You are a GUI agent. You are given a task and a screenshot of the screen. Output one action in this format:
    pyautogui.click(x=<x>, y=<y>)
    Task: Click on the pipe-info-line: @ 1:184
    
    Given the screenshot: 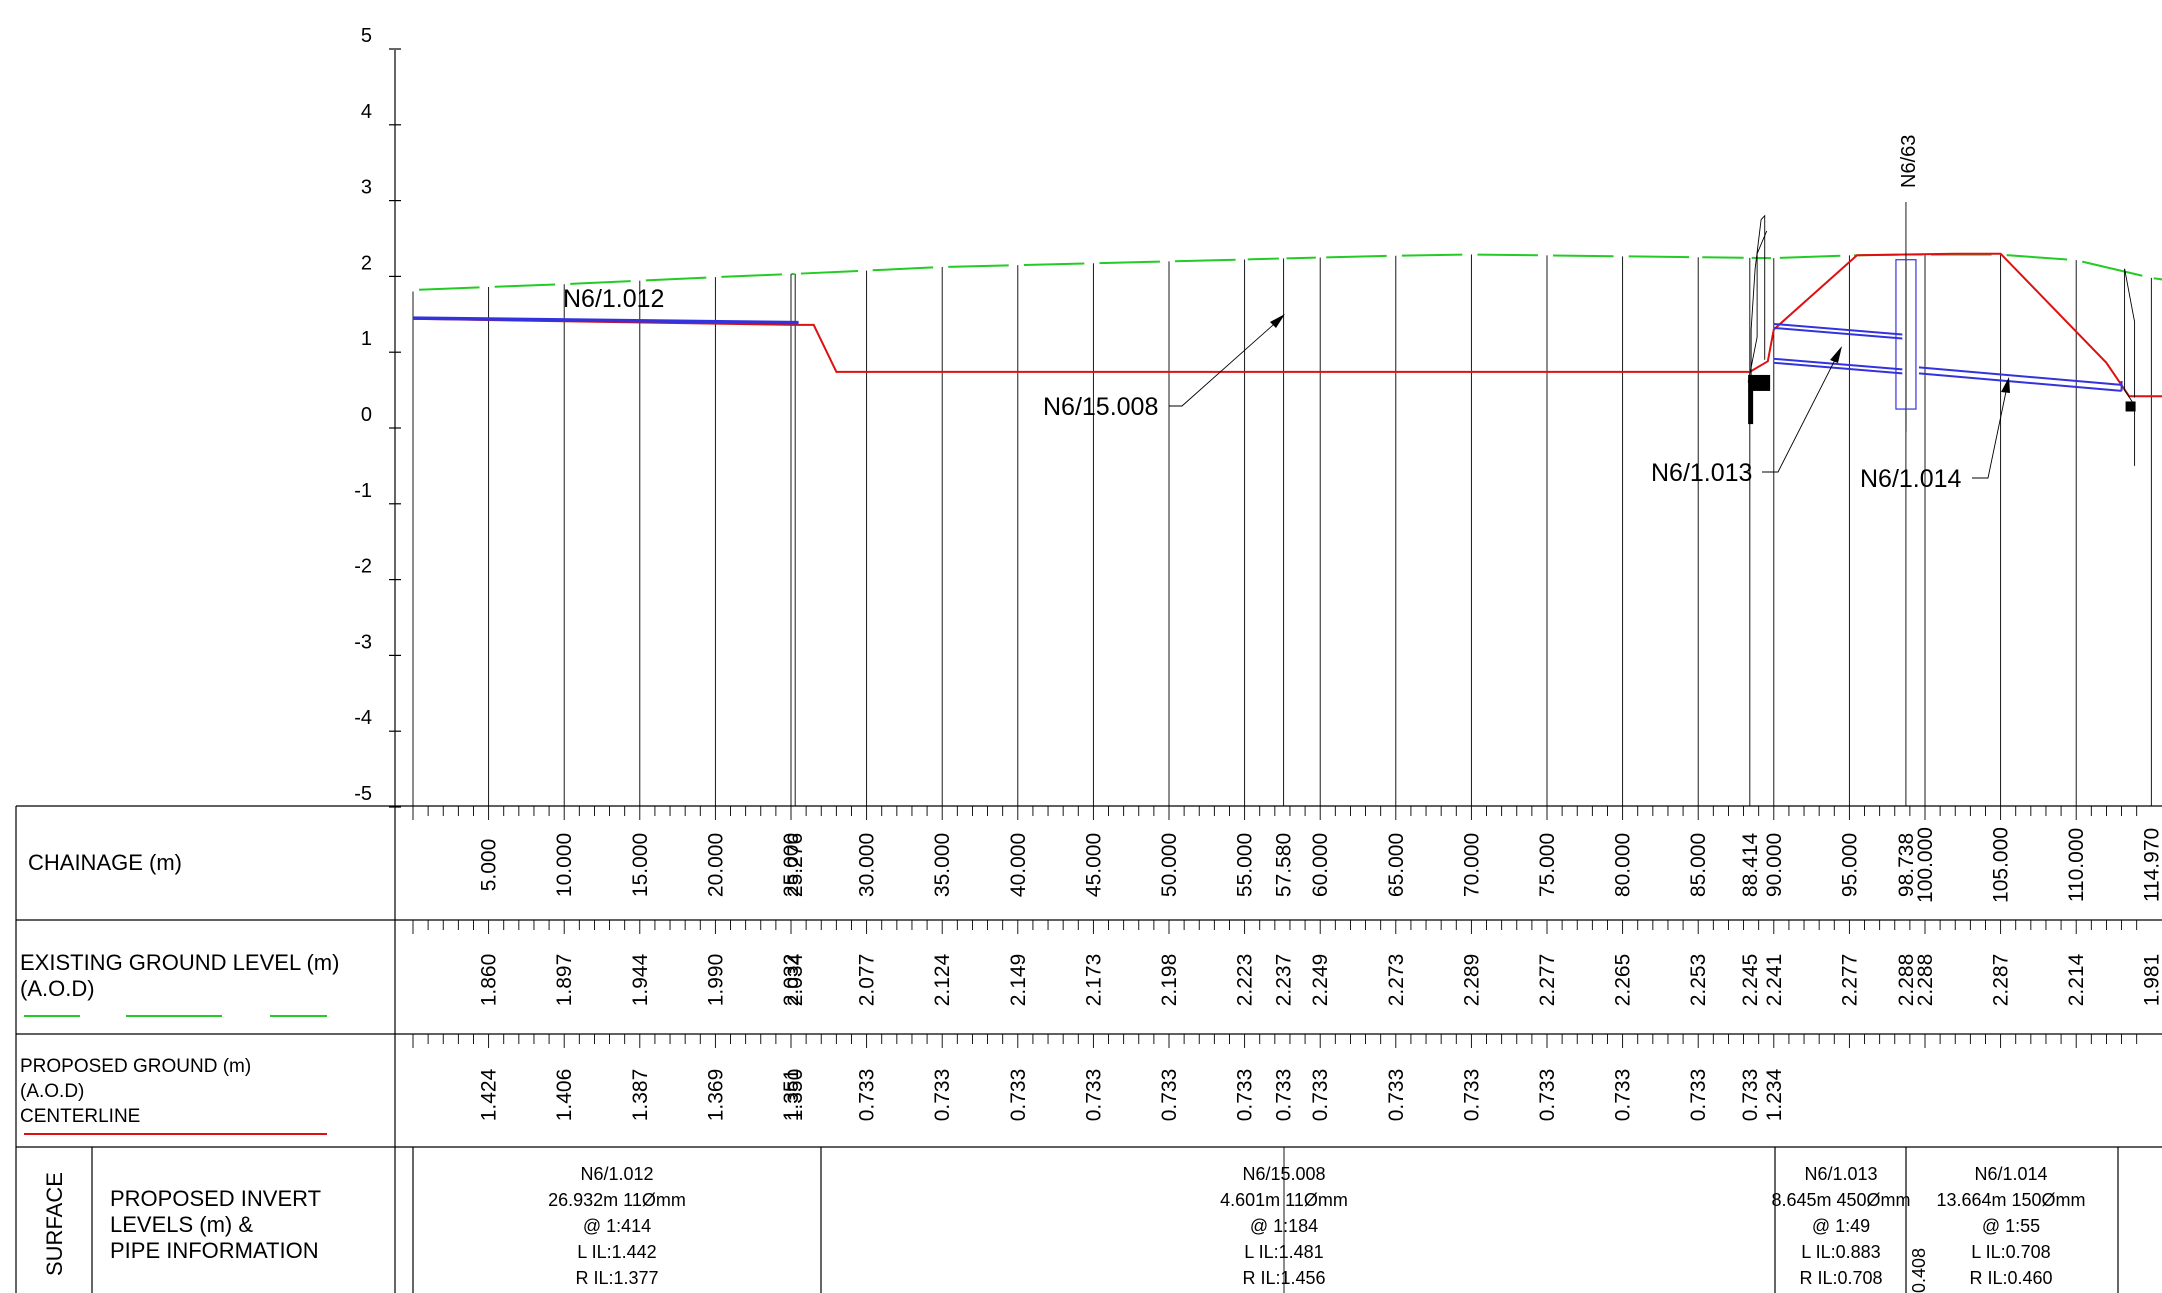 What is the action you would take?
    pyautogui.click(x=1284, y=1226)
    